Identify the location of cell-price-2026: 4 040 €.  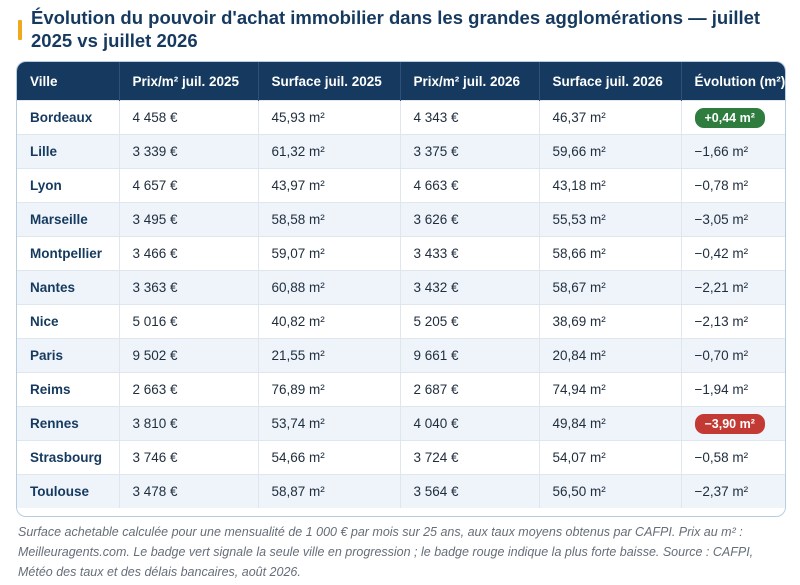
(470, 423).